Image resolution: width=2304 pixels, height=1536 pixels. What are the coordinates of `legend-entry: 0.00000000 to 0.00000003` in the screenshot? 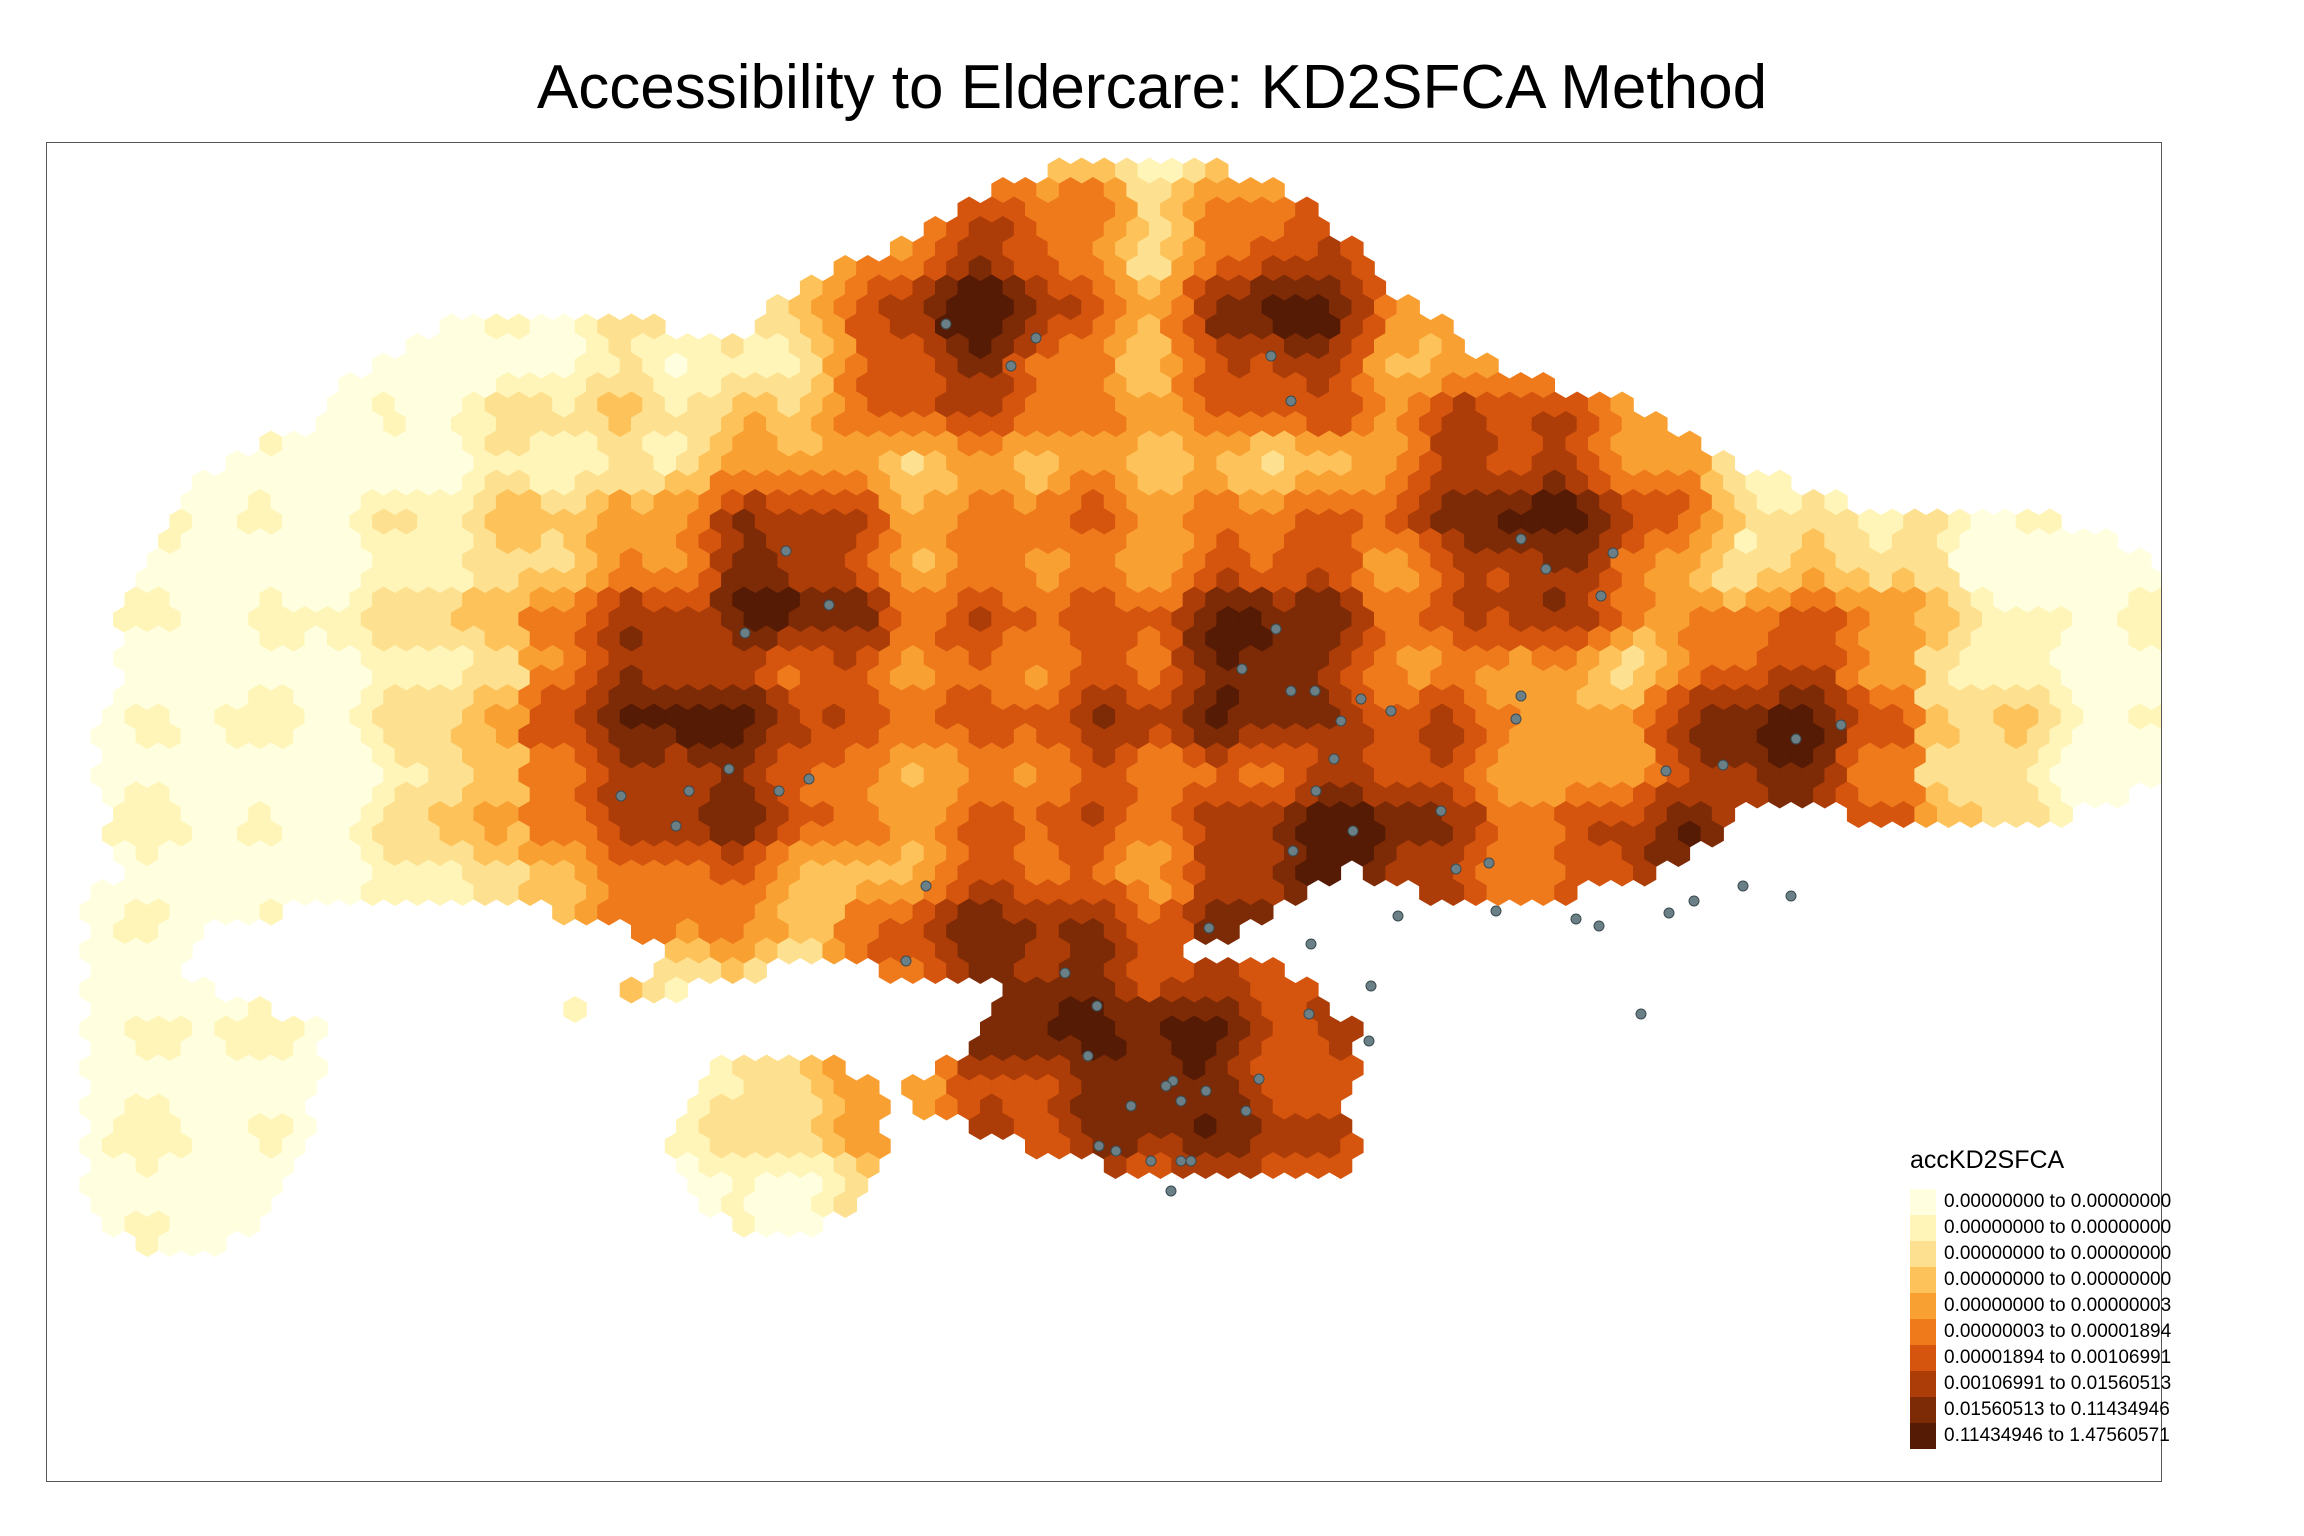 It's located at (2040, 1306).